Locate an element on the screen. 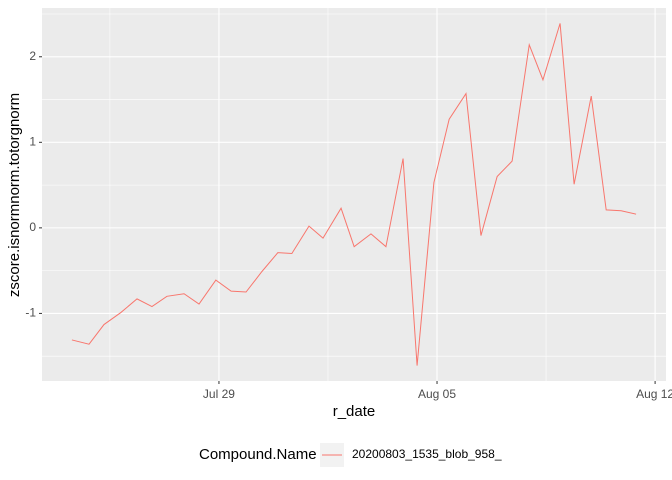  legend: 20200803_1535_blob_958_ is located at coordinates (412, 454).